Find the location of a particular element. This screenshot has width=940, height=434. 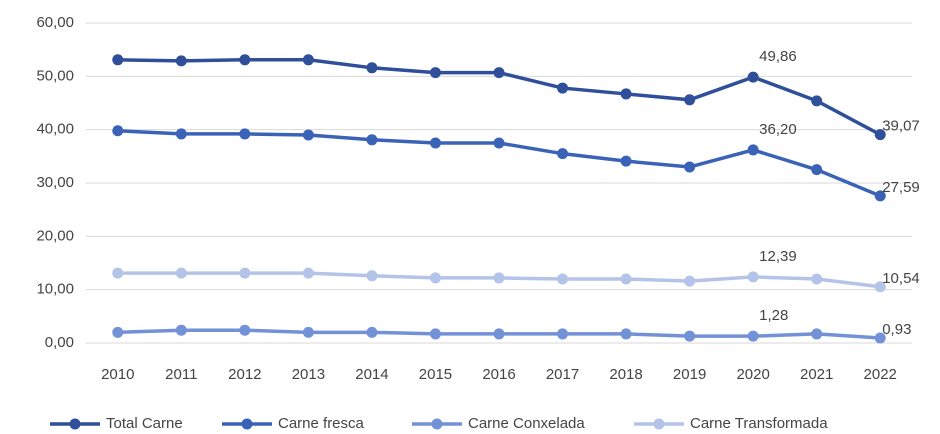

x-tick-label: 2021 is located at coordinates (816, 374).